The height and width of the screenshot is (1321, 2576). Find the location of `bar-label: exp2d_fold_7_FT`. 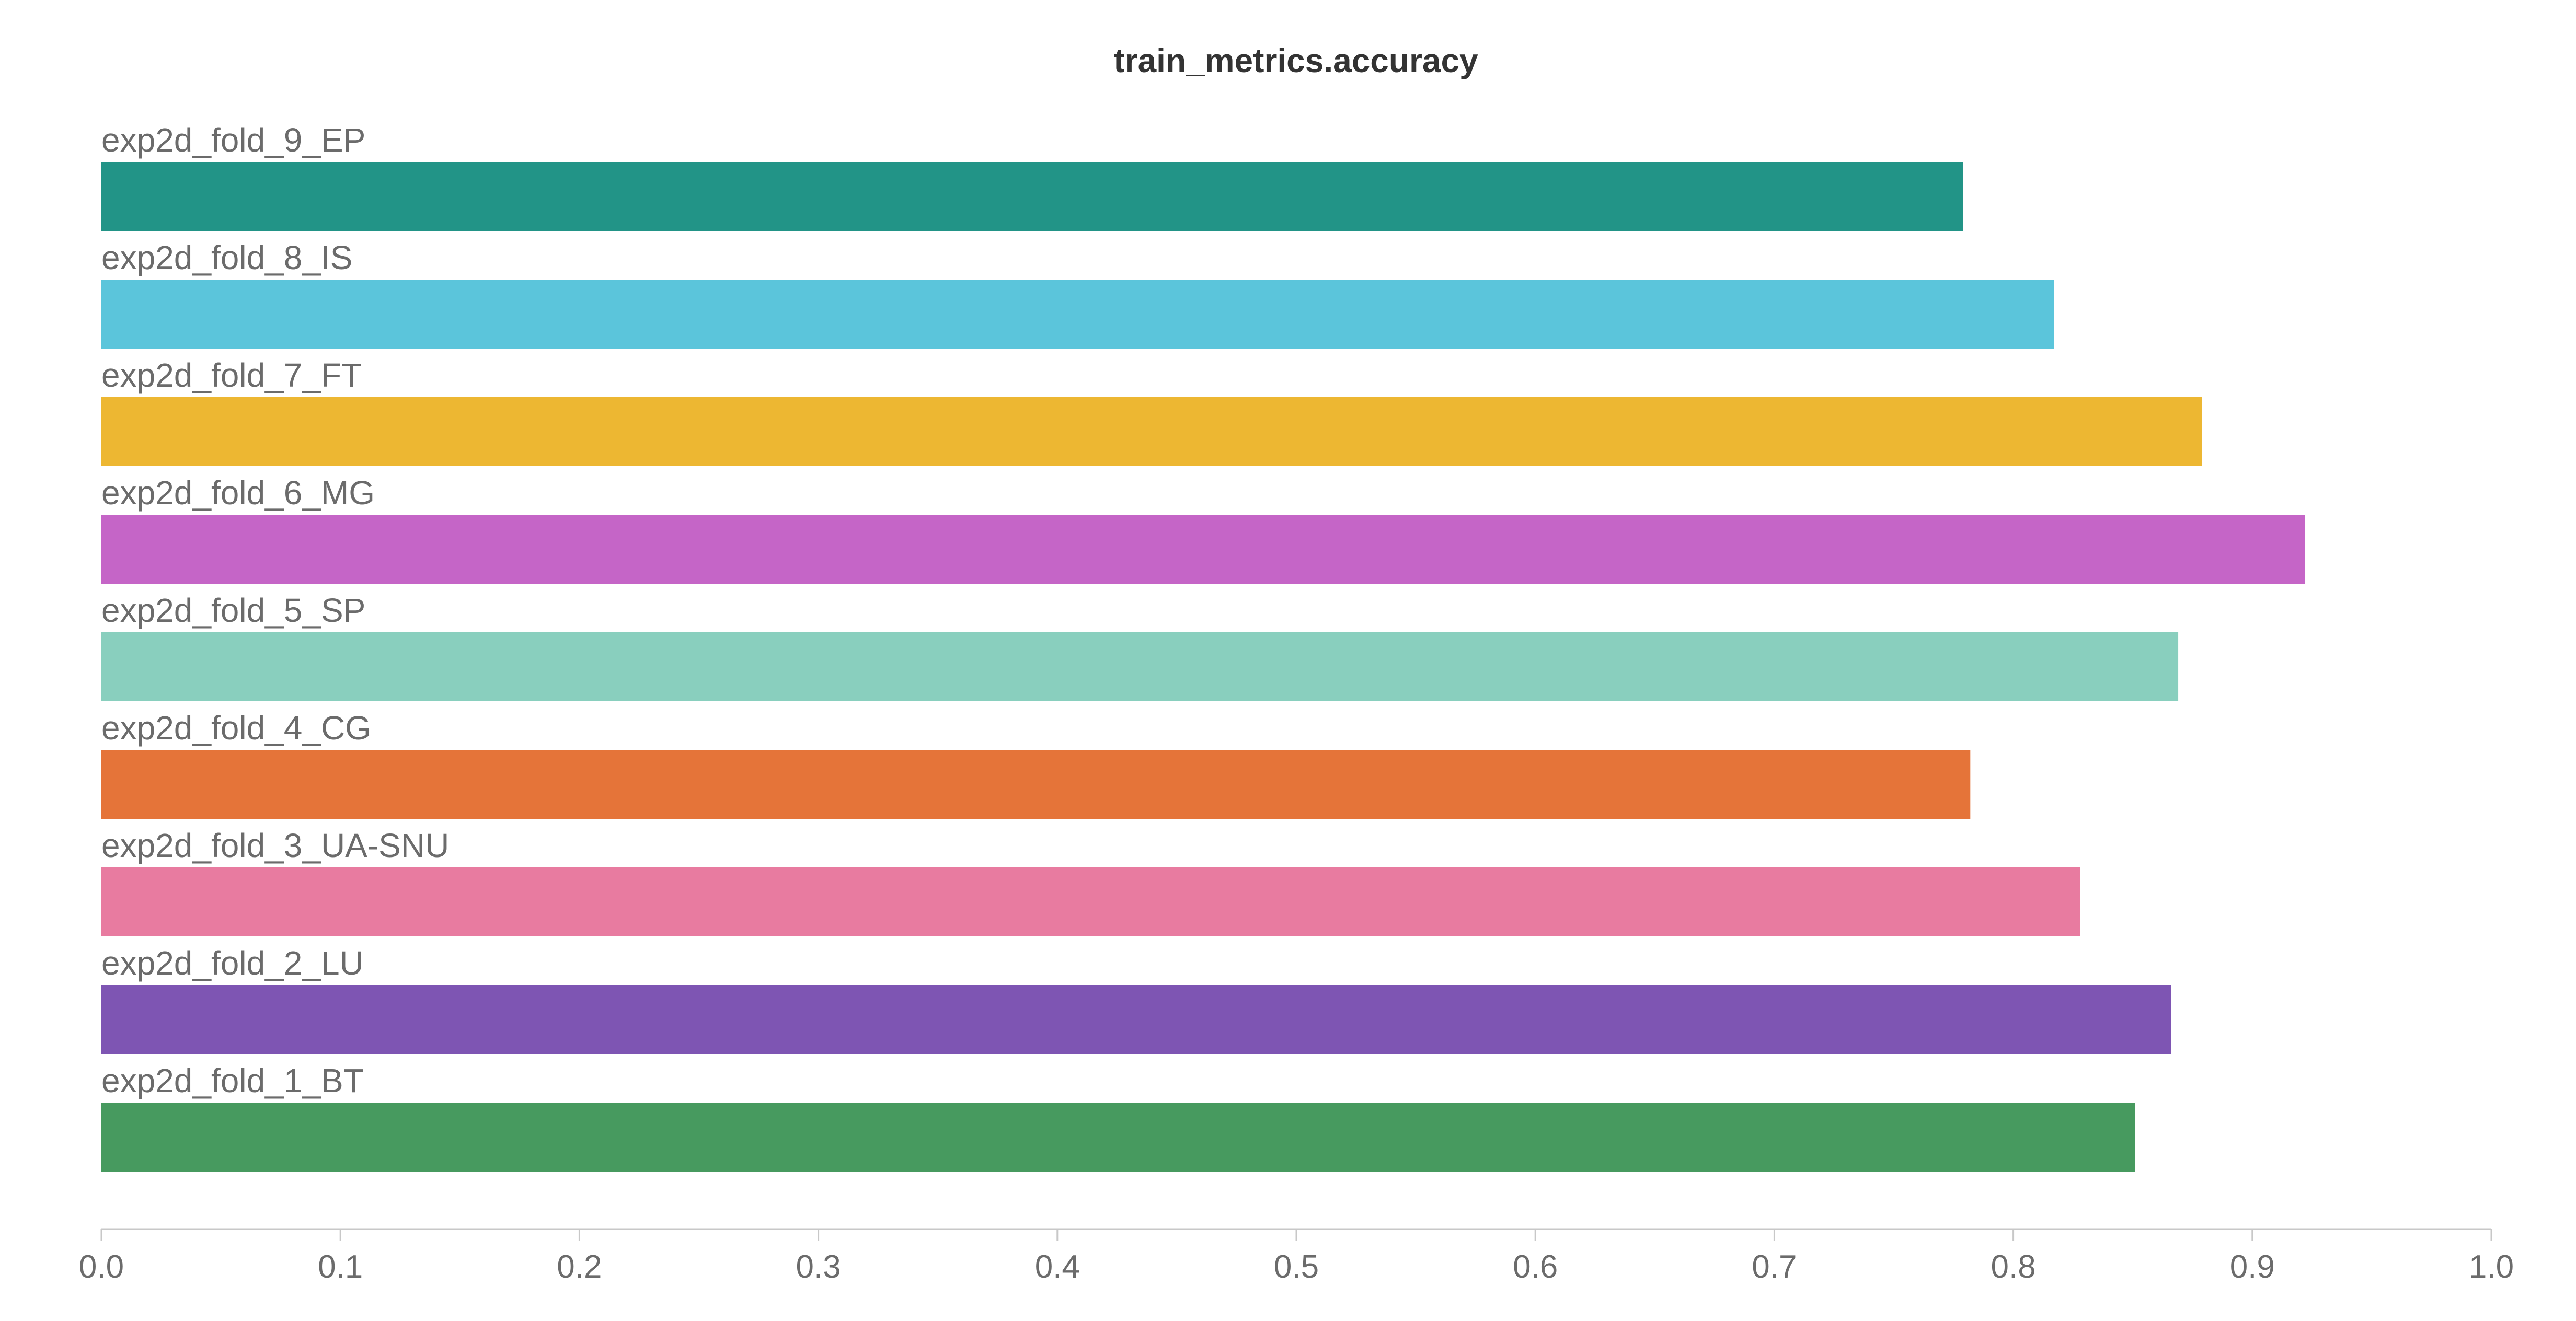

bar-label: exp2d_fold_7_FT is located at coordinates (231, 375).